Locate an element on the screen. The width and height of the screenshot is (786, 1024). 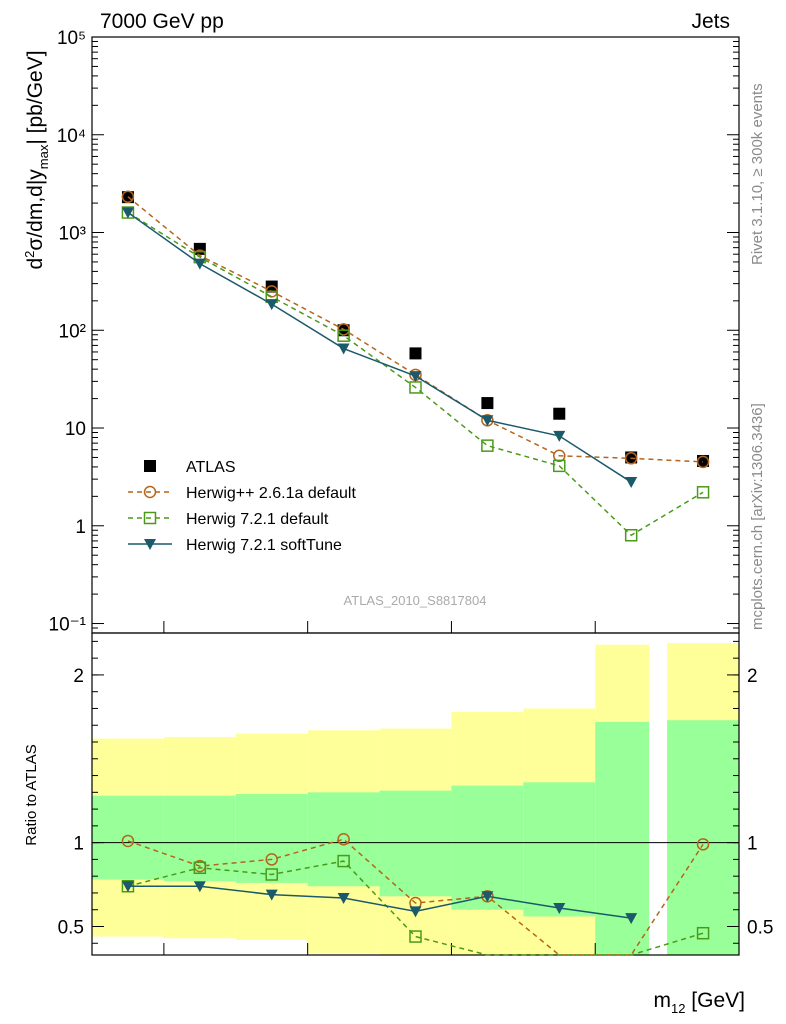
y-tick-label: 10² is located at coordinates (72, 331).